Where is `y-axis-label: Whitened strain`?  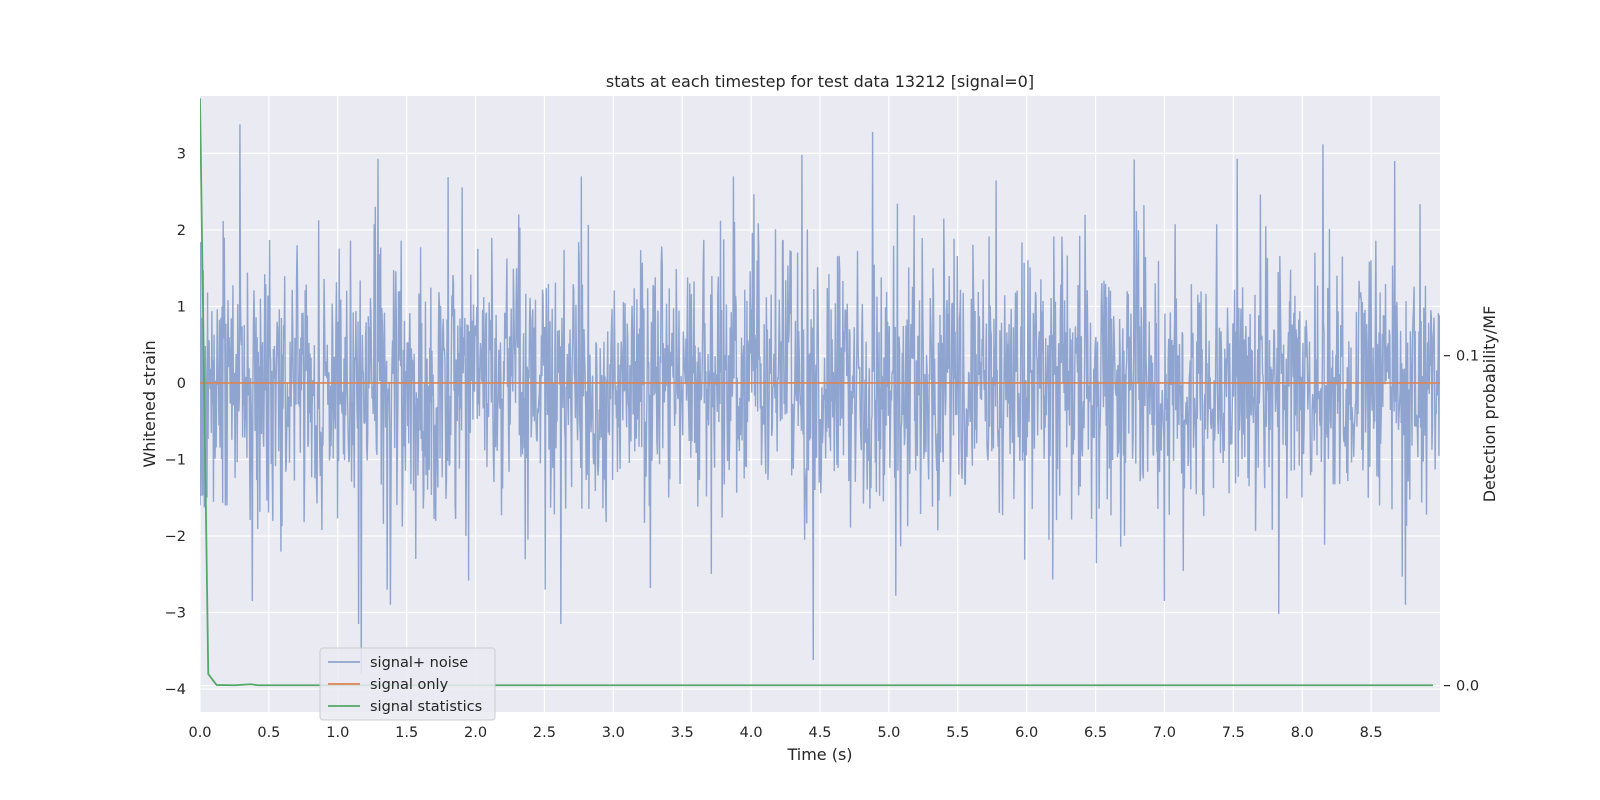 y-axis-label: Whitened strain is located at coordinates (149, 403).